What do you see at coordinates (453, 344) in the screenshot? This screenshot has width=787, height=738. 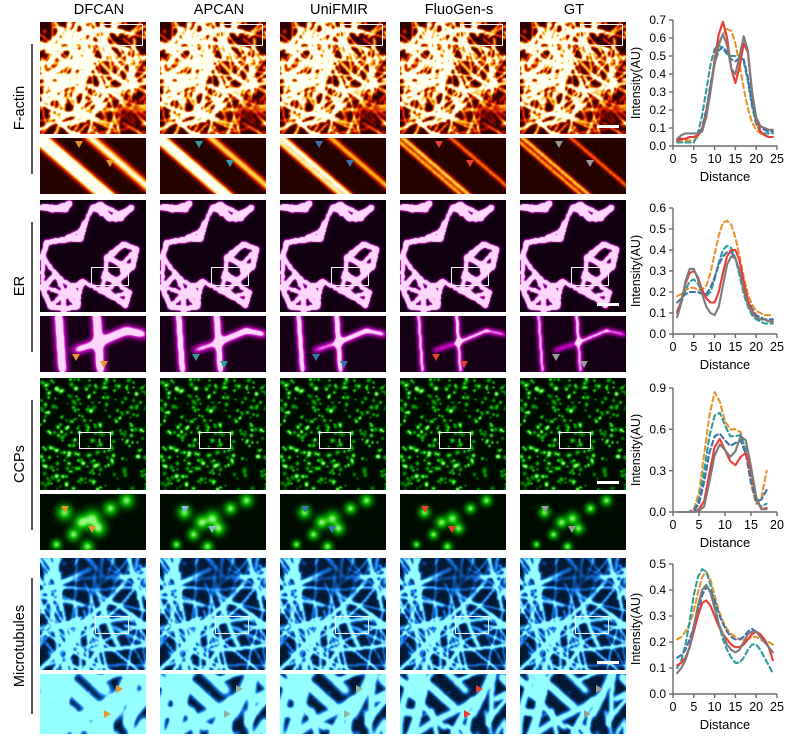 I see `zoom-panel-er-fluogen-s` at bounding box center [453, 344].